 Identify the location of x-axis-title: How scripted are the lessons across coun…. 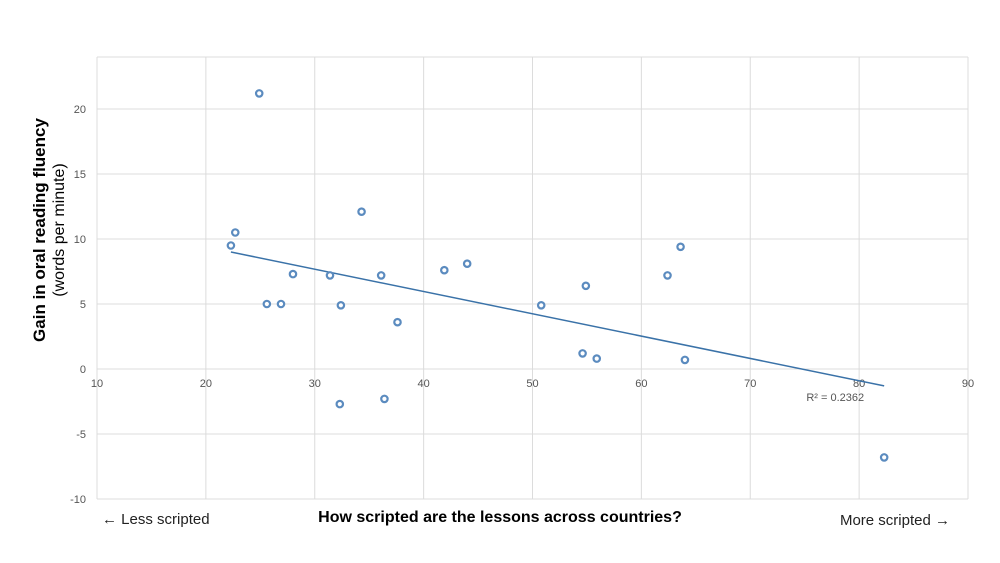
(500, 517).